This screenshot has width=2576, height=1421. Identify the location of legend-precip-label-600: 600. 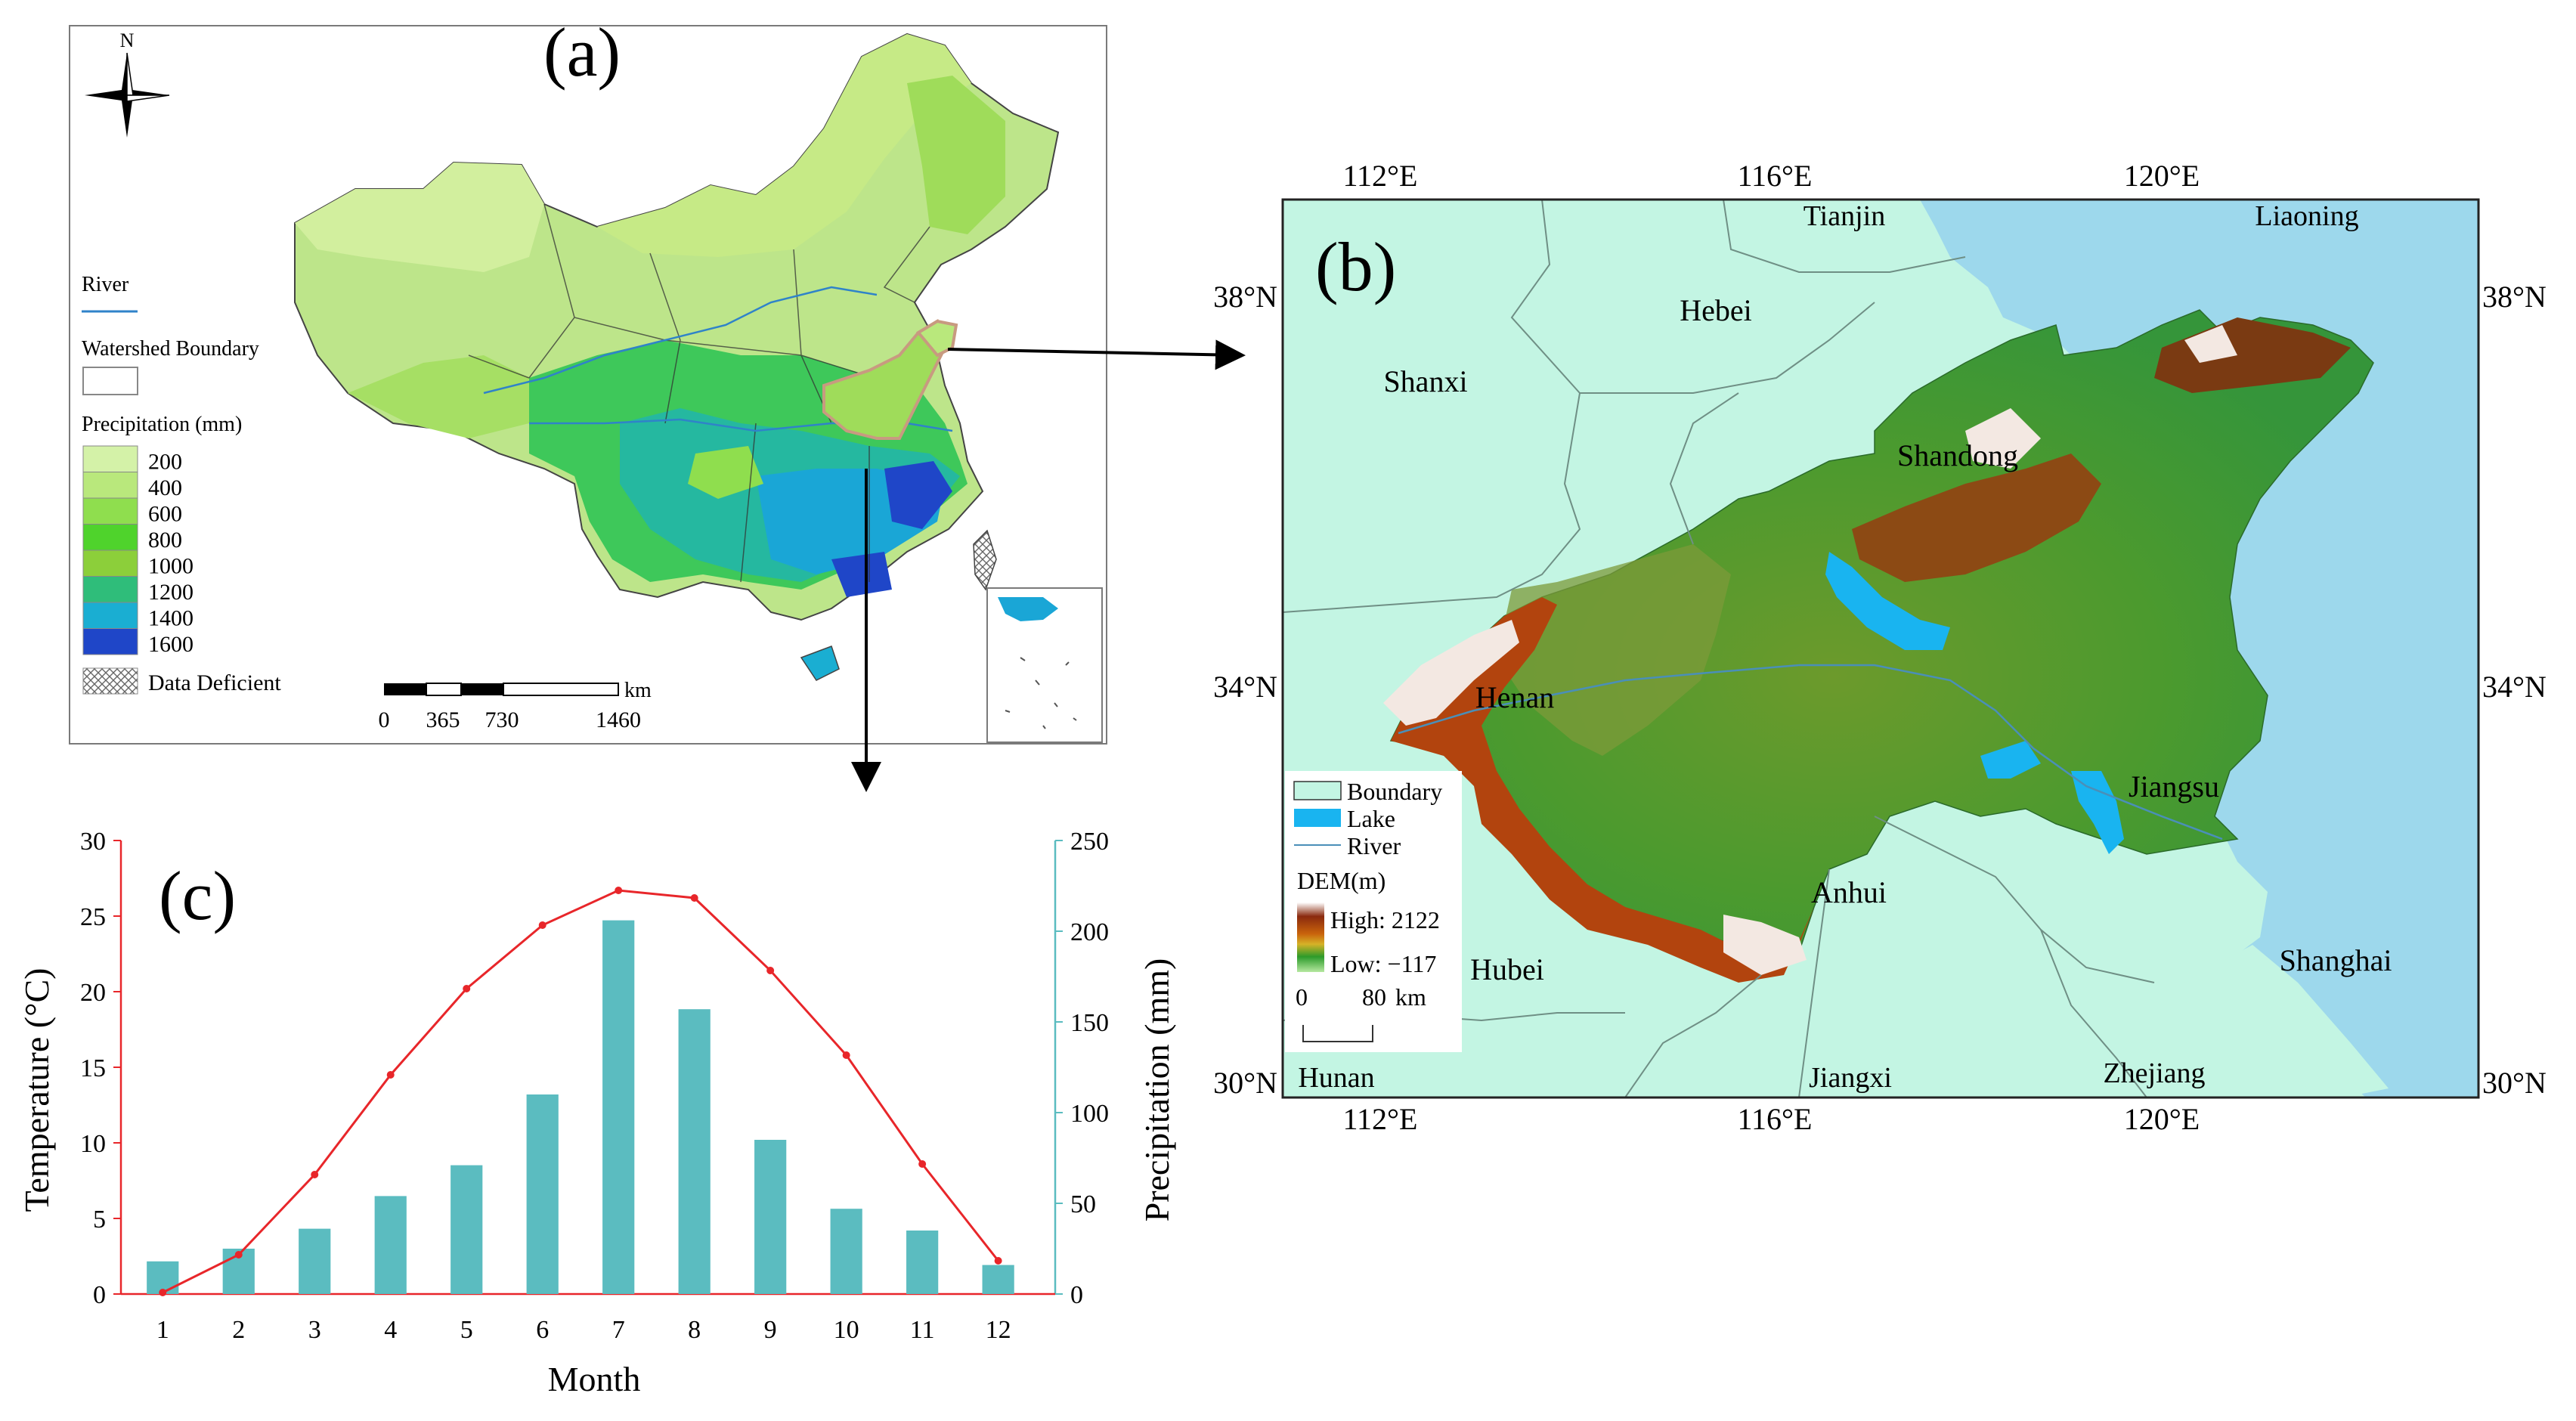
(165, 514).